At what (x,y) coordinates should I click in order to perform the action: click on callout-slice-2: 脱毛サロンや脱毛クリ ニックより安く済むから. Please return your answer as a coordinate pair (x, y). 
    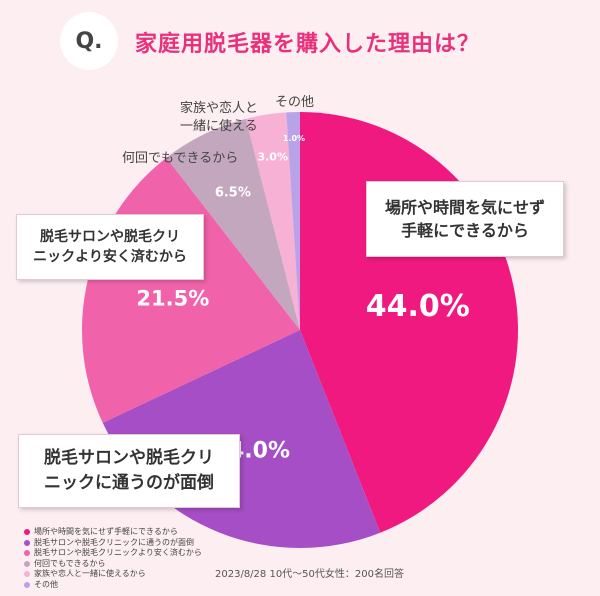
    Looking at the image, I should click on (110, 247).